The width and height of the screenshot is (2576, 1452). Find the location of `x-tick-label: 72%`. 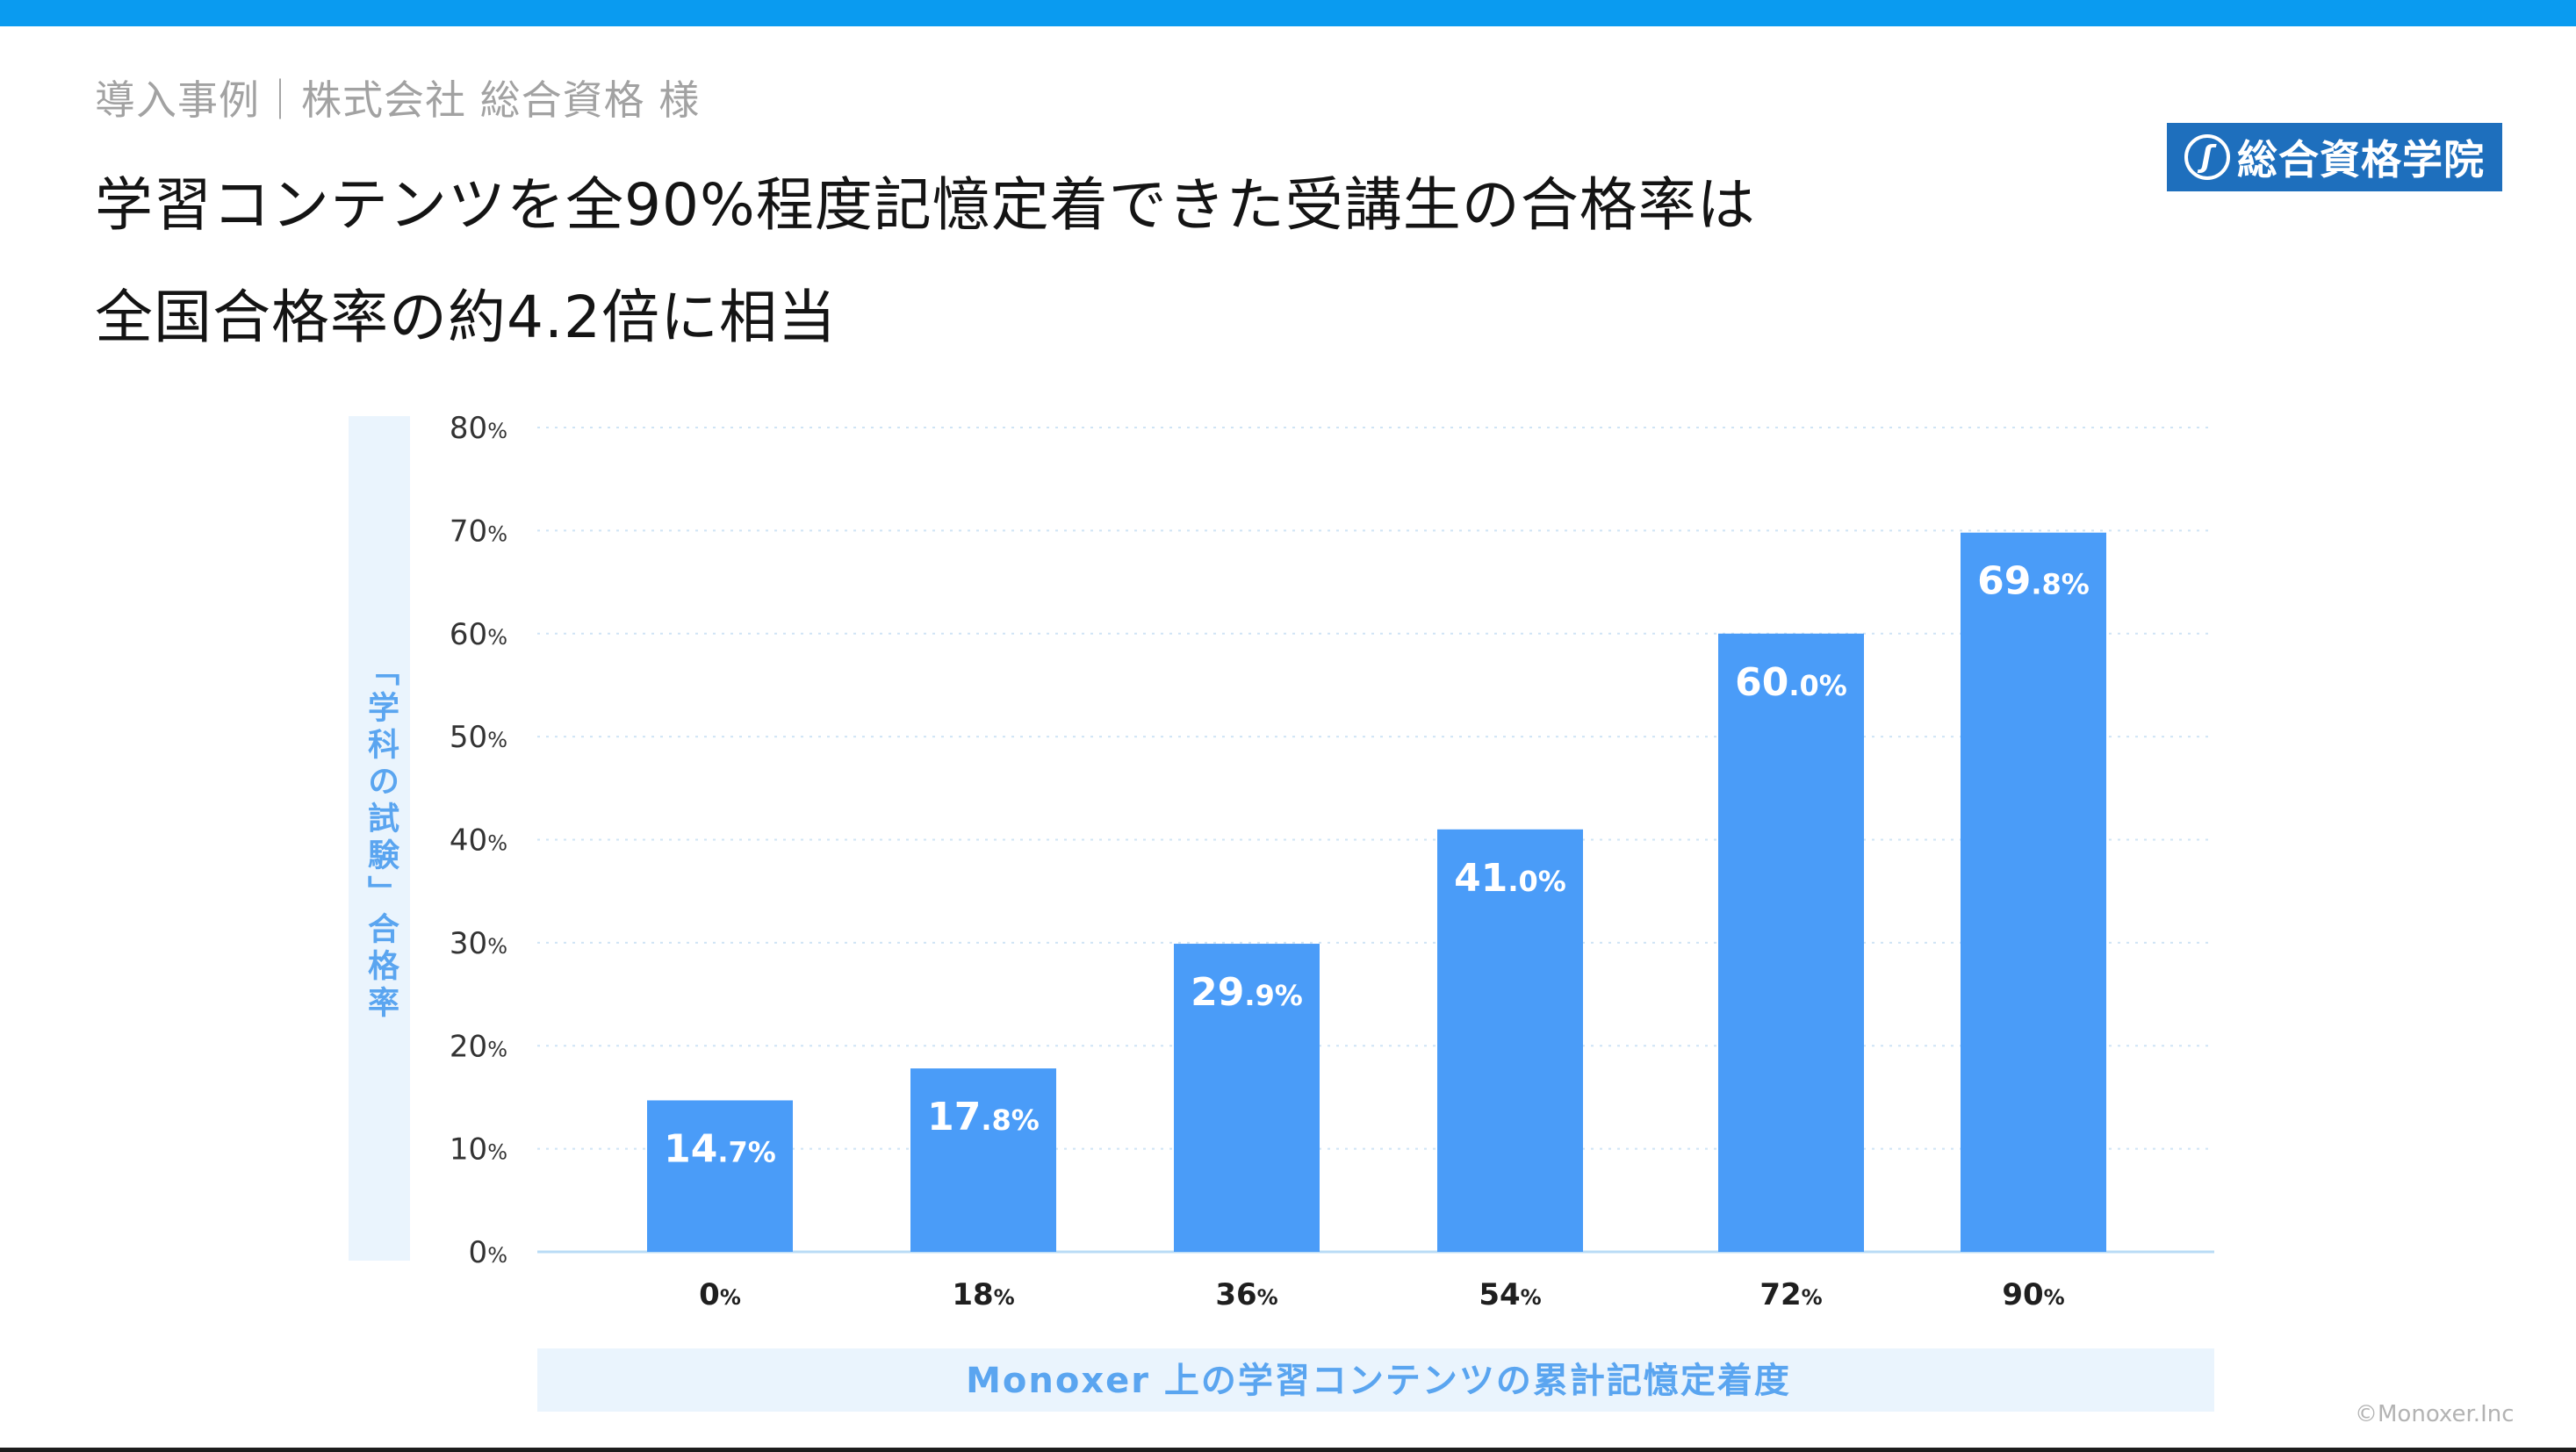

x-tick-label: 72% is located at coordinates (1790, 1295).